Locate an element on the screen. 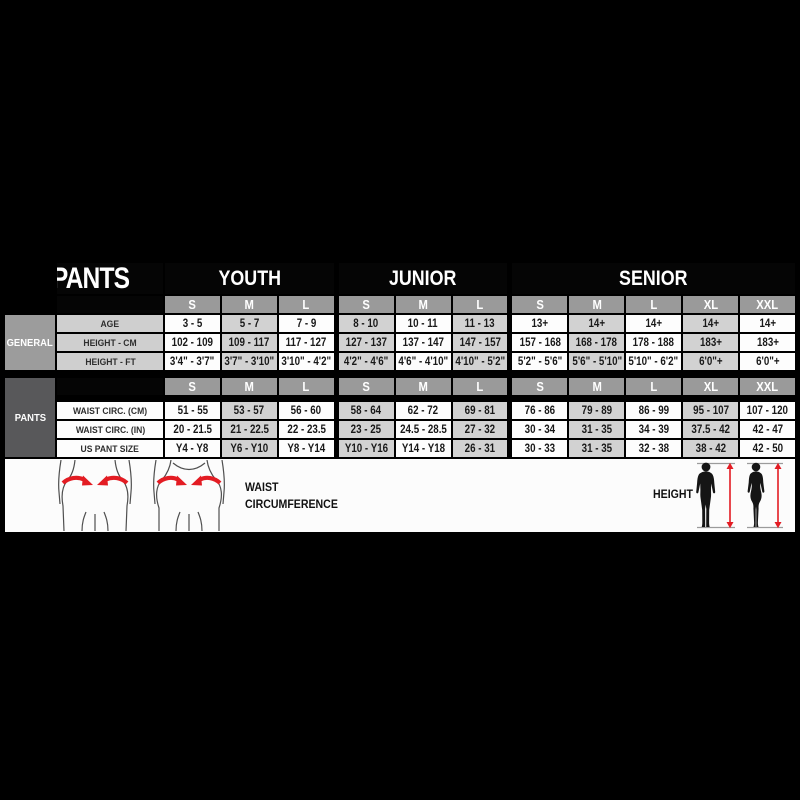 The image size is (800, 800). row-label-us-pant-size: US PANT SIZE is located at coordinates (110, 448).